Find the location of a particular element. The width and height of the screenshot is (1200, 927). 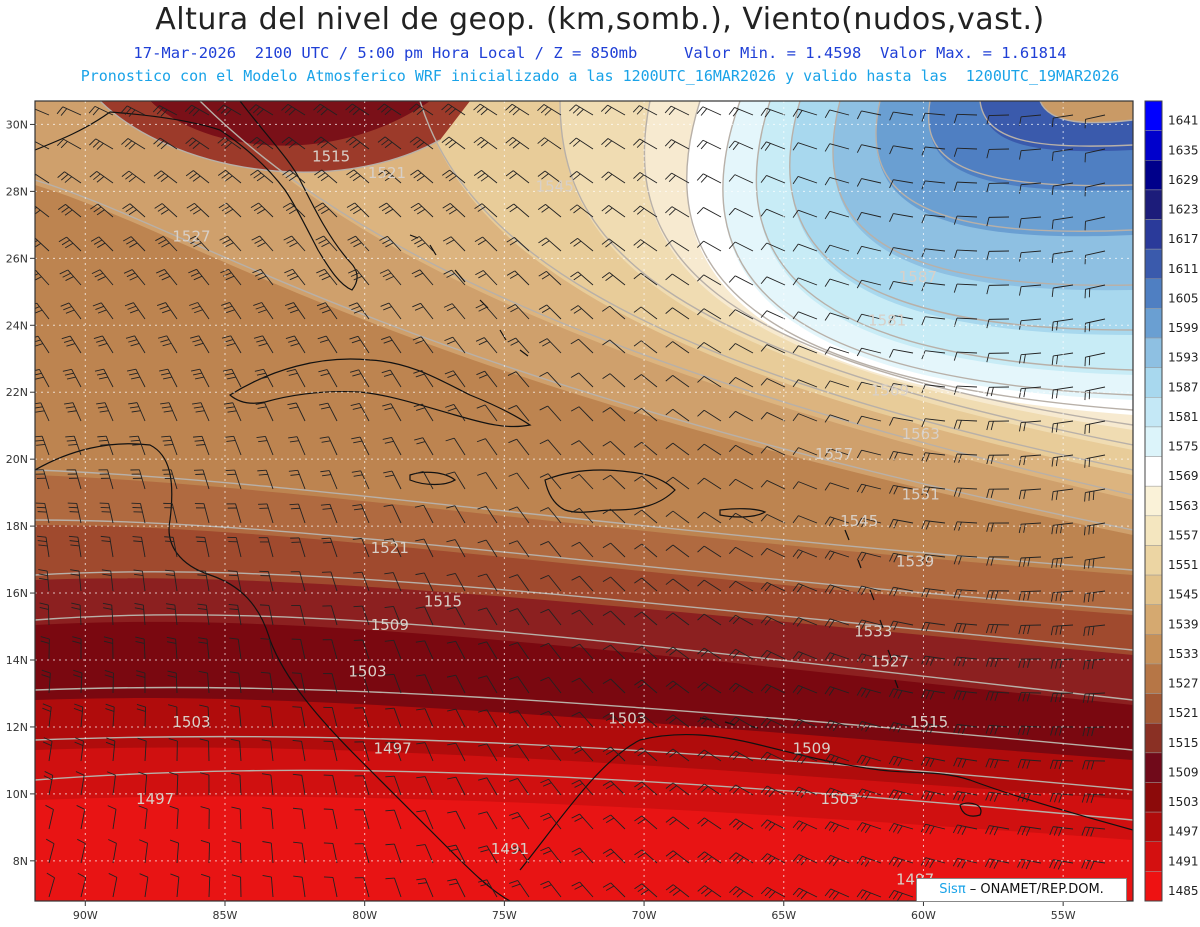

lat-label: 26N is located at coordinates (17, 258).